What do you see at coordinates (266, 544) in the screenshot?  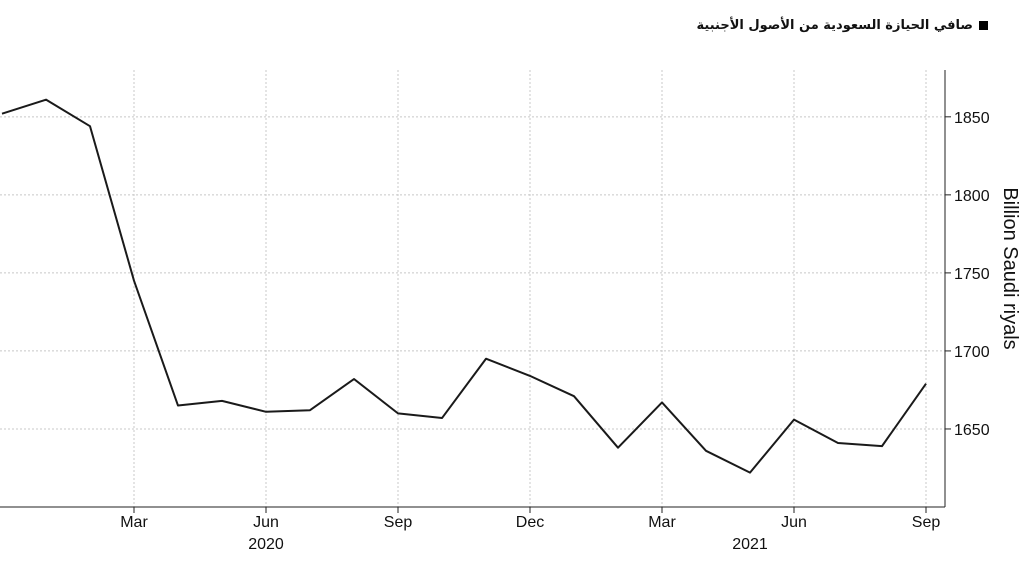 I see `x-year-label: 2020` at bounding box center [266, 544].